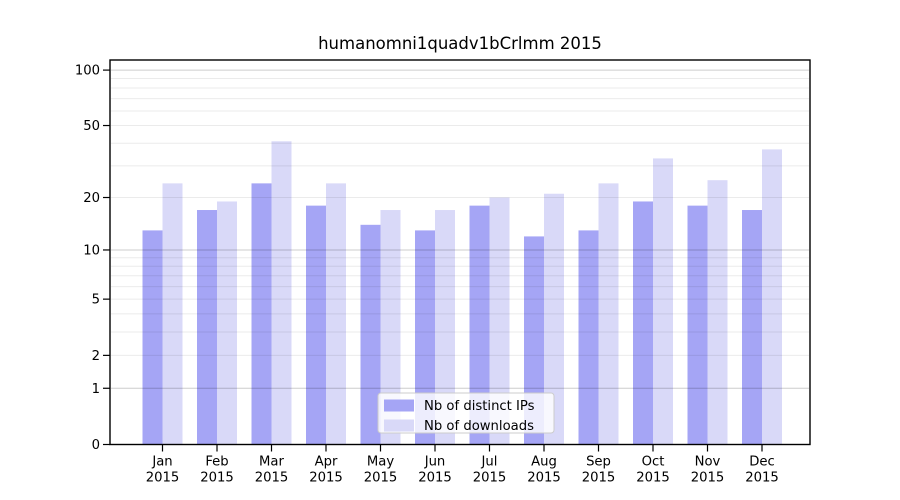 This screenshot has height=500, width=900. What do you see at coordinates (599, 470) in the screenshot?
I see `x-tick-label: Sep 2015` at bounding box center [599, 470].